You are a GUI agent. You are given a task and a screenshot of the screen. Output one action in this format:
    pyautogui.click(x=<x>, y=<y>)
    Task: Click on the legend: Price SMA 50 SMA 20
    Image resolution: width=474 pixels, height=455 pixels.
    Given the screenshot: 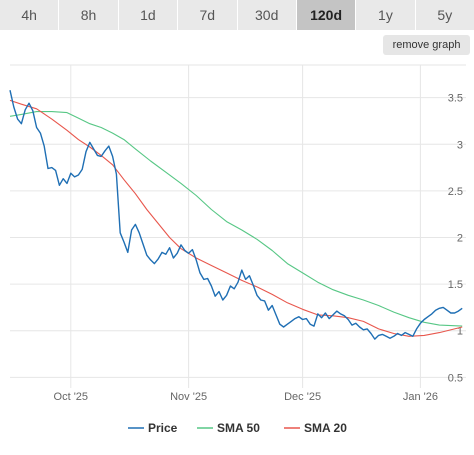 What is the action you would take?
    pyautogui.click(x=237, y=428)
    